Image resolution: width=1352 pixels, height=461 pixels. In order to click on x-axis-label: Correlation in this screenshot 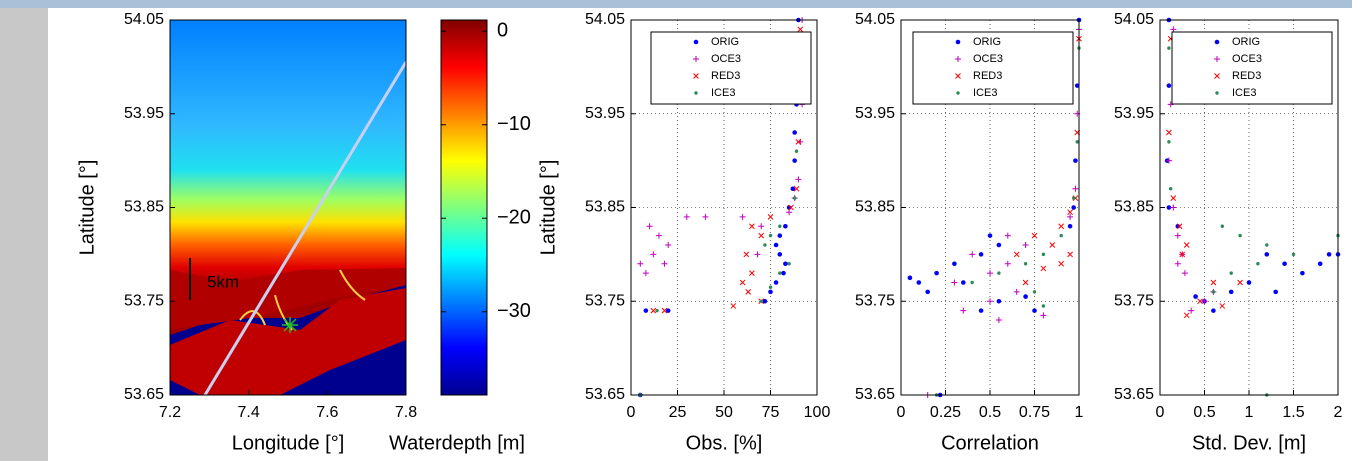, I will do `click(990, 443)`.